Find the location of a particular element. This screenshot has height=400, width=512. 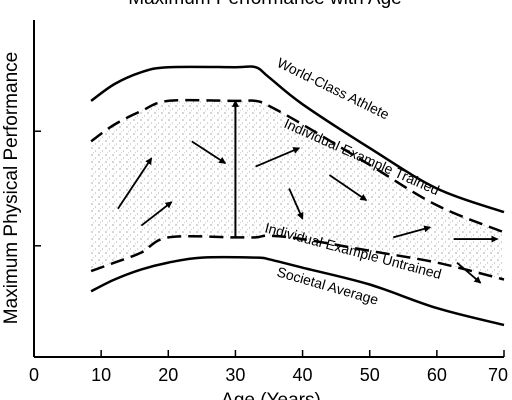

x-tick-label: 0 is located at coordinates (34, 375).